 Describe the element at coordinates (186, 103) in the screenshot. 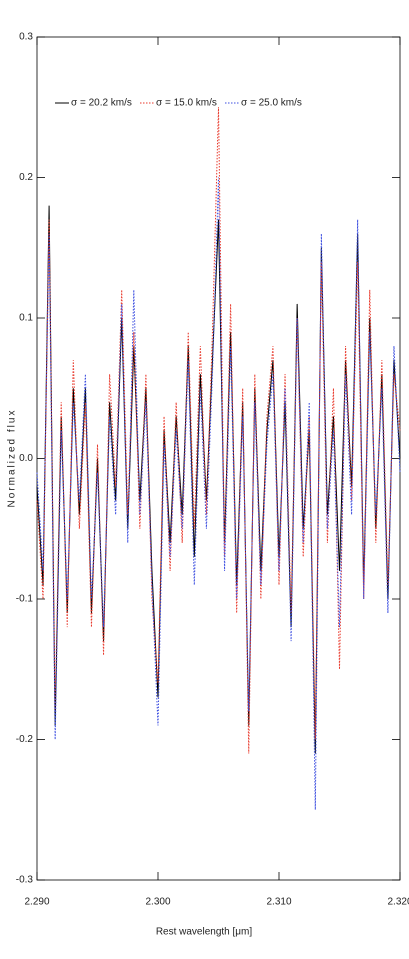

I see `legend-label: σ = 15.0 km/s` at that location.